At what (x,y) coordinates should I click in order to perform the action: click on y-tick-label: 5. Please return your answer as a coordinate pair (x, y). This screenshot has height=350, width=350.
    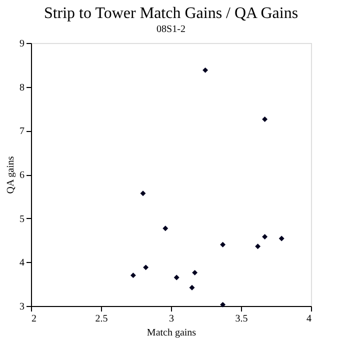
    Looking at the image, I should click on (22, 219).